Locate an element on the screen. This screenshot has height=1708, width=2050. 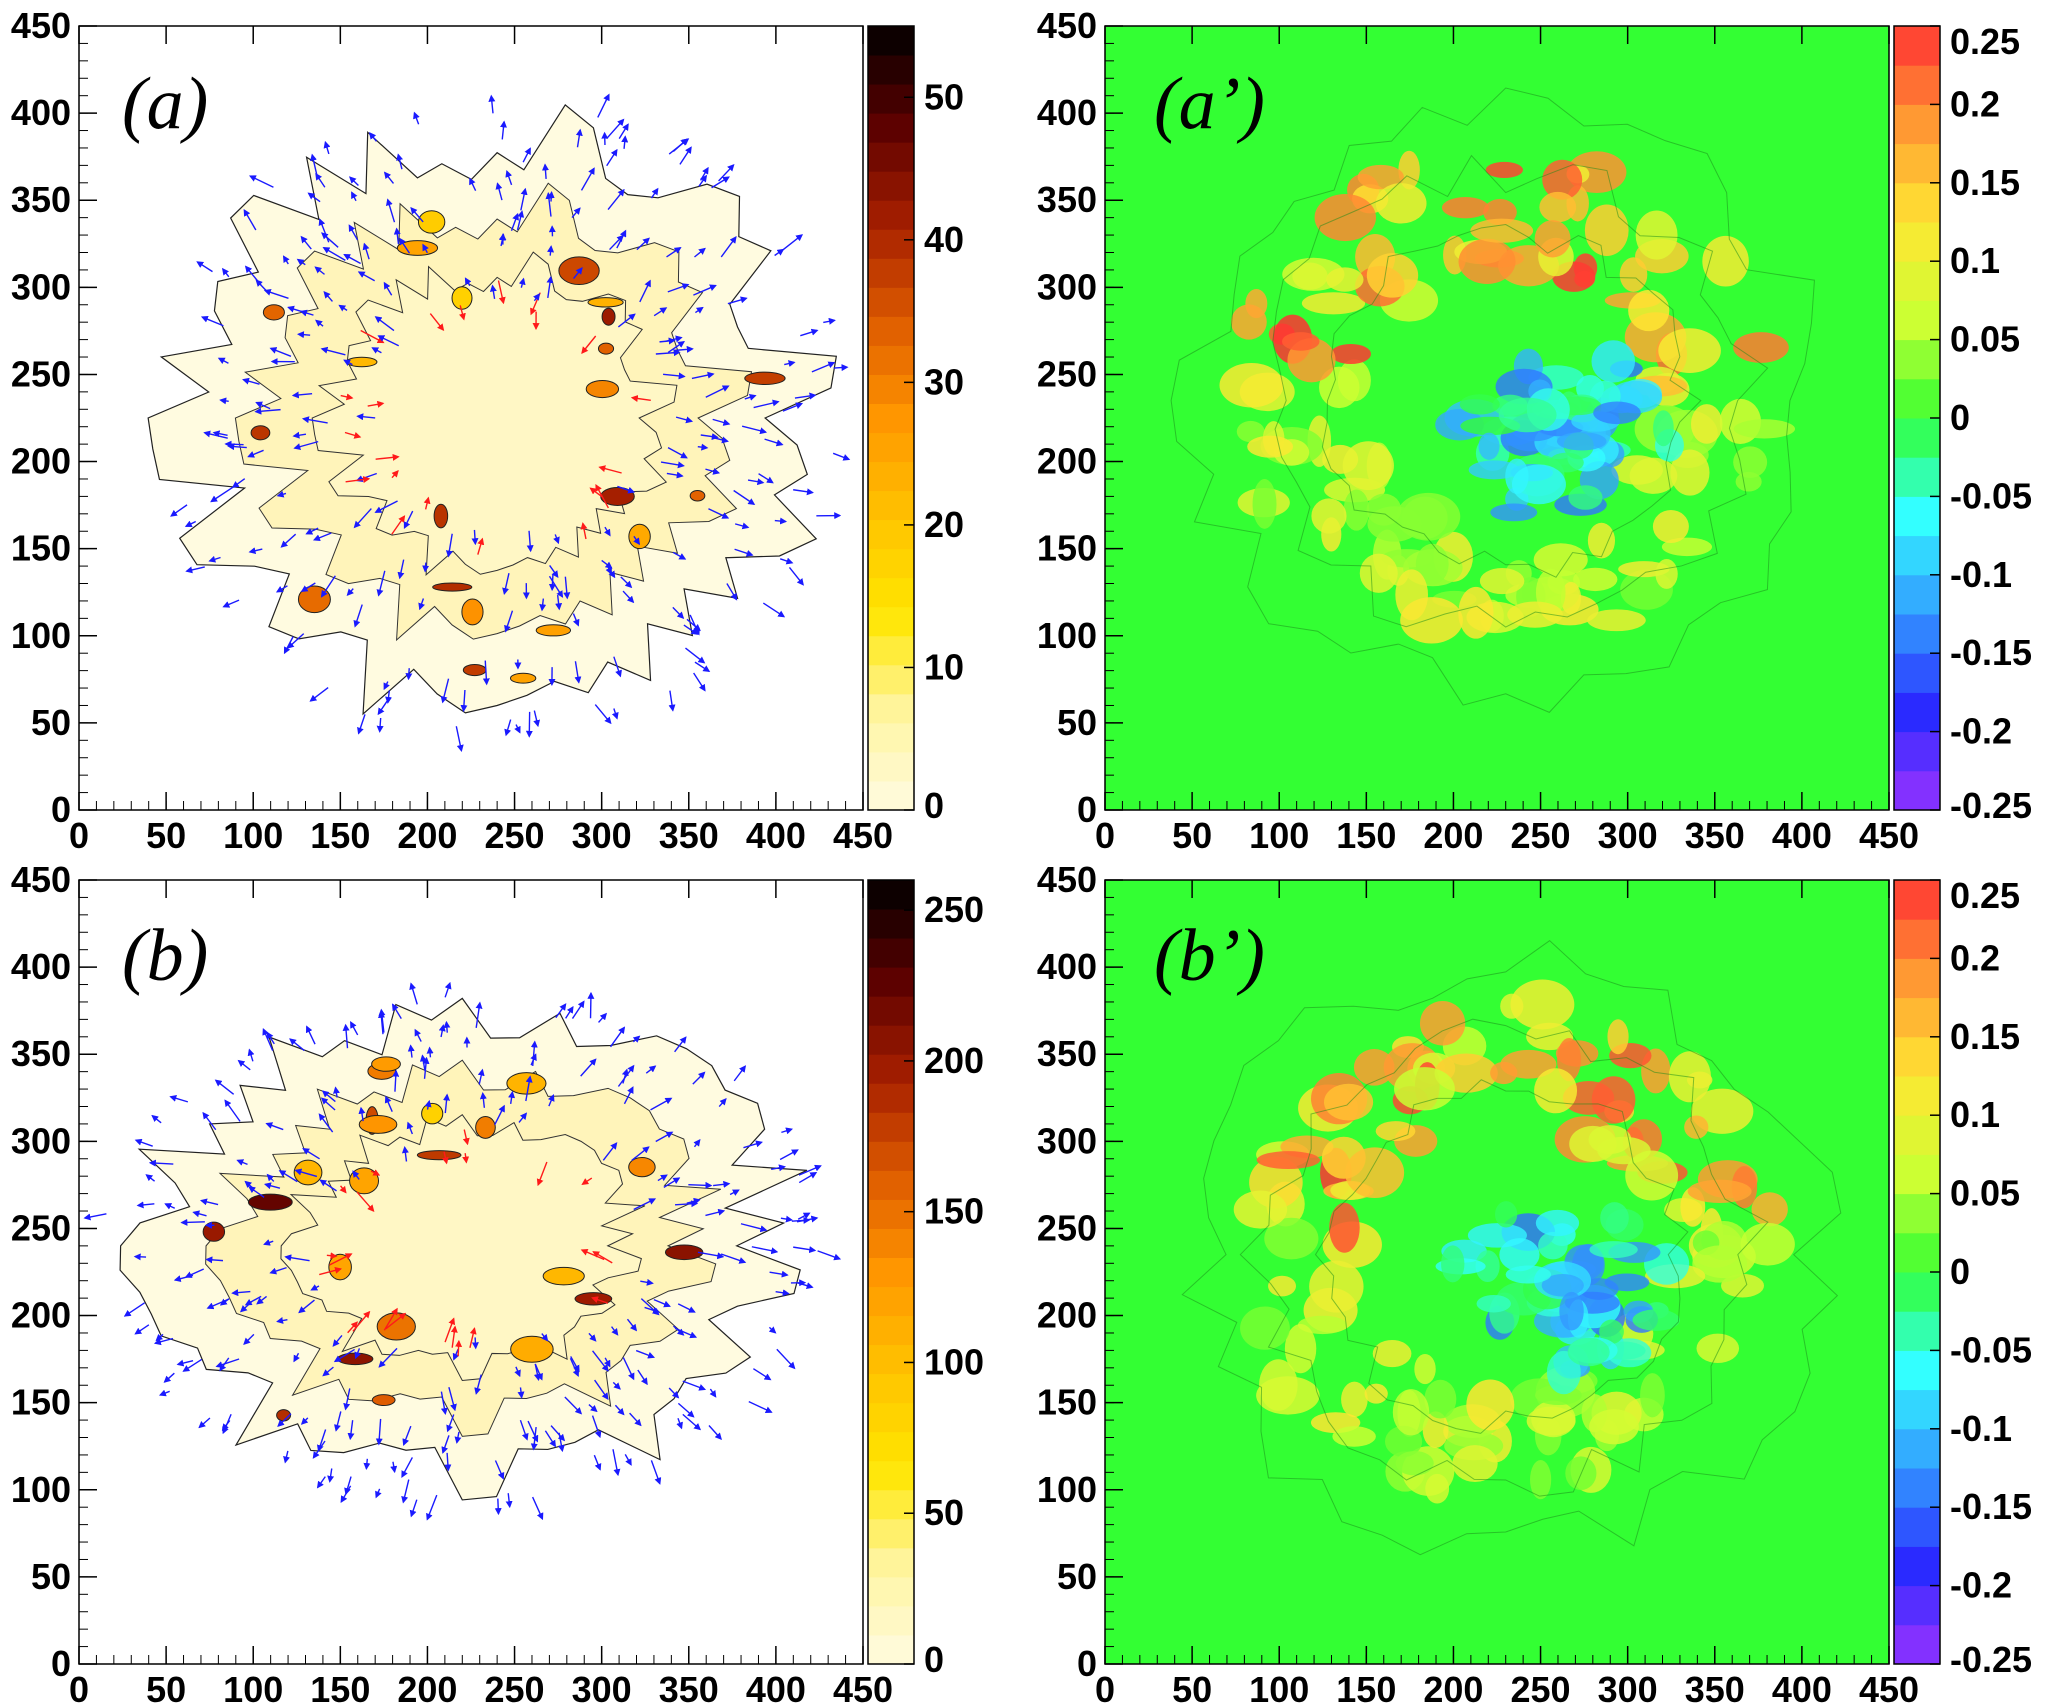
panel-title: (b) is located at coordinates (165, 956).